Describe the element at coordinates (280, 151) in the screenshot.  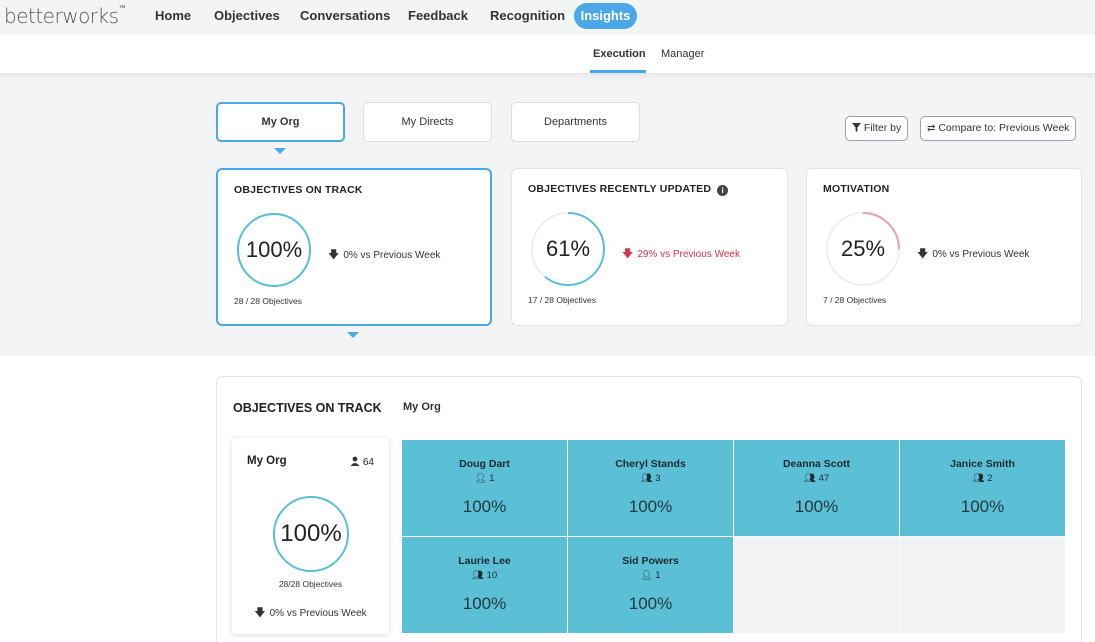
I see `active-tab-caret-icon` at that location.